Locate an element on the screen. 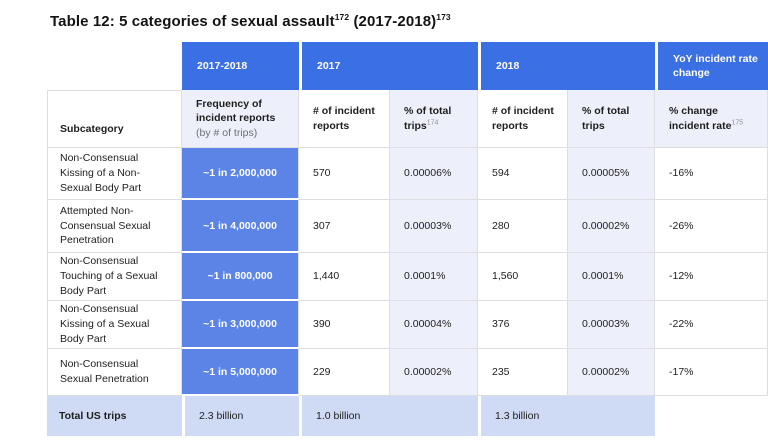  row4-yoy-change: -22% is located at coordinates (711, 325).